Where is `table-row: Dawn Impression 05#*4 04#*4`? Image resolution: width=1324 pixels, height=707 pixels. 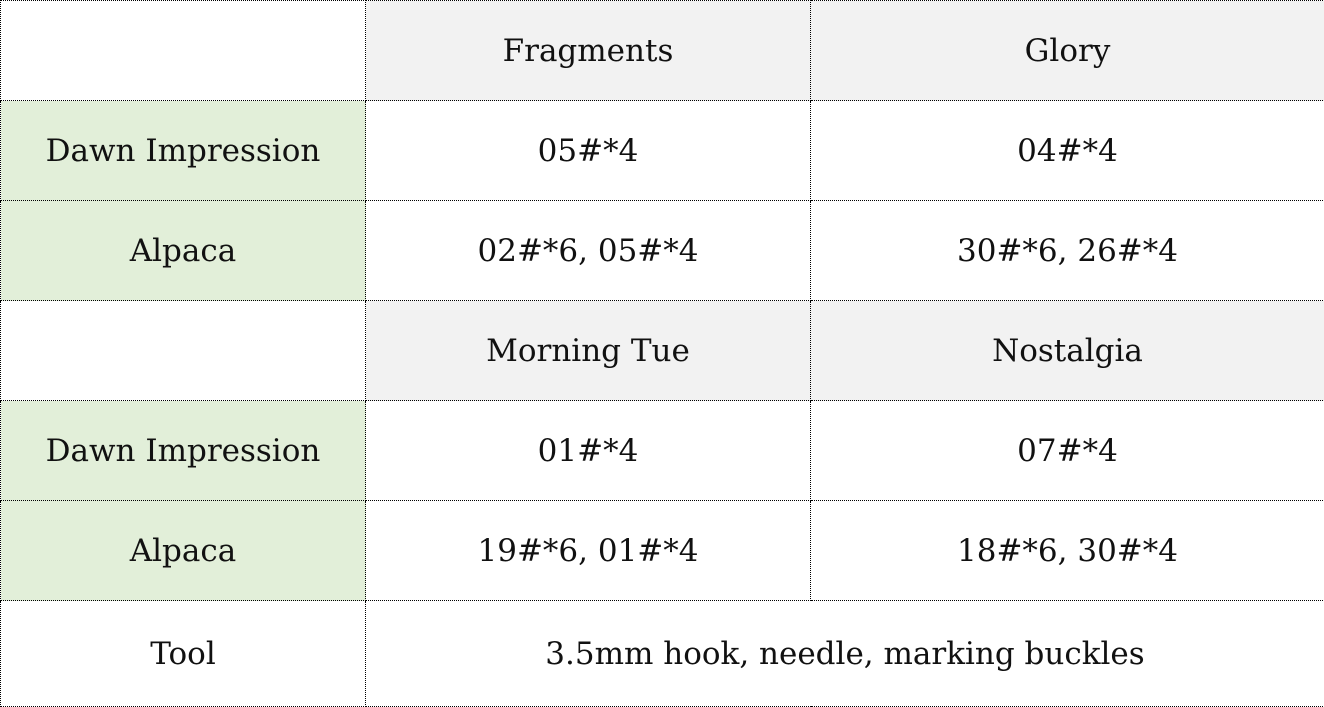
table-row: Dawn Impression 05#*4 04#*4 is located at coordinates (662, 150).